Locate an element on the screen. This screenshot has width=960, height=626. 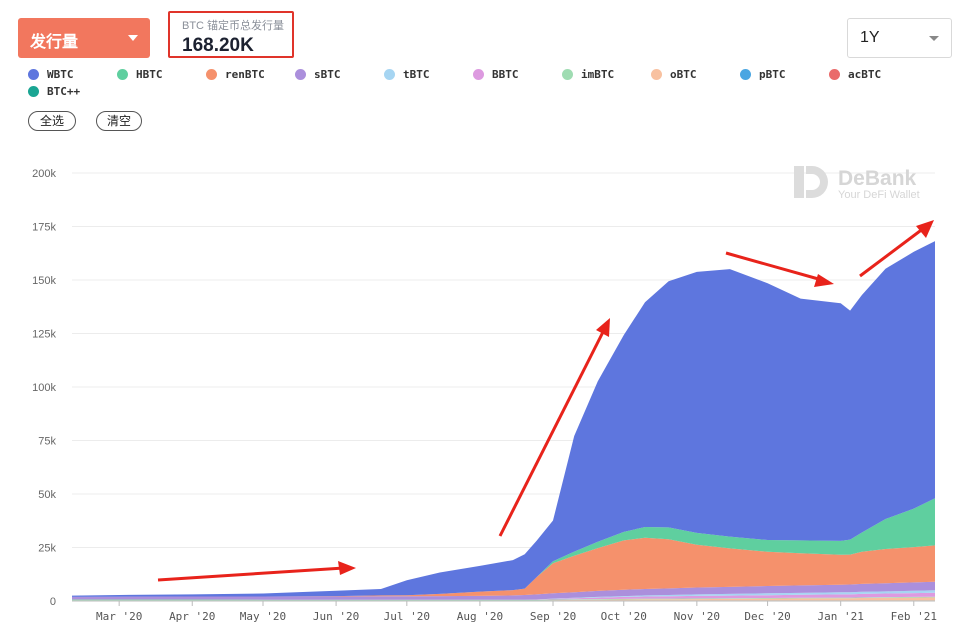
legend-label: pBTC is located at coordinates (772, 74).